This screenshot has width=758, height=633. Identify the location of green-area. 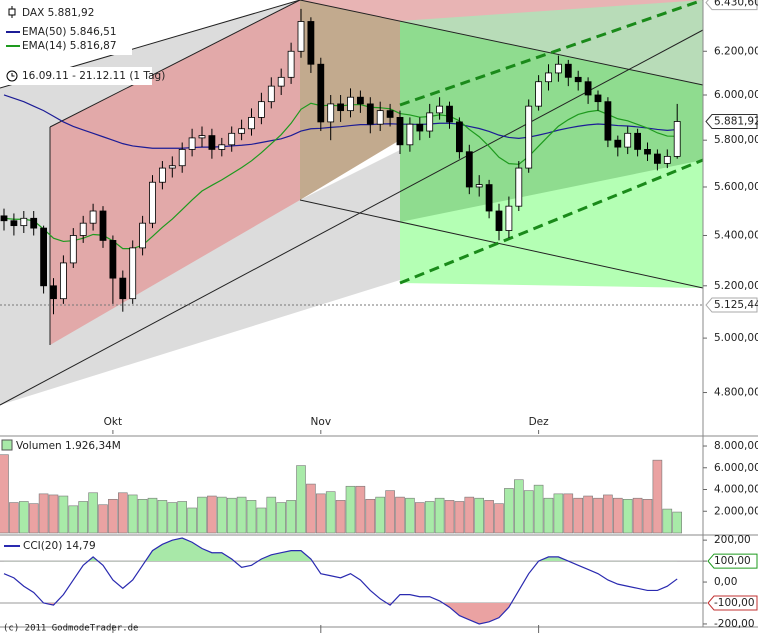
(551, 42).